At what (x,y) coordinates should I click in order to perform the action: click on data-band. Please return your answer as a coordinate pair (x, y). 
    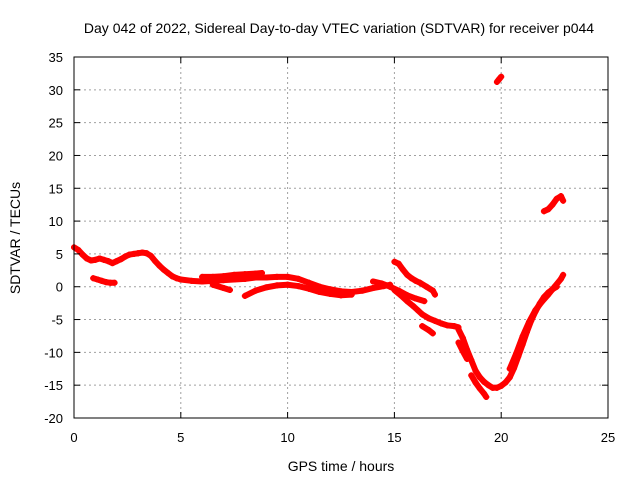
    Looking at the image, I should click on (519, 345).